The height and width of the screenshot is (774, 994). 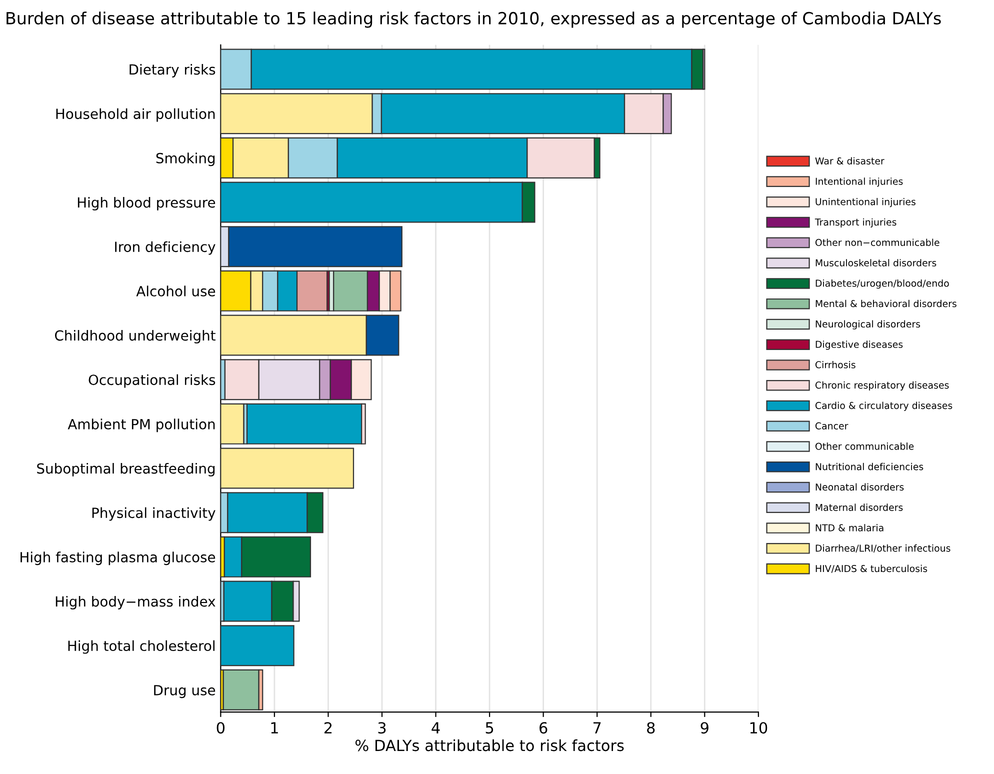 What do you see at coordinates (135, 115) in the screenshot?
I see `y-tick-label: Household air pollution` at bounding box center [135, 115].